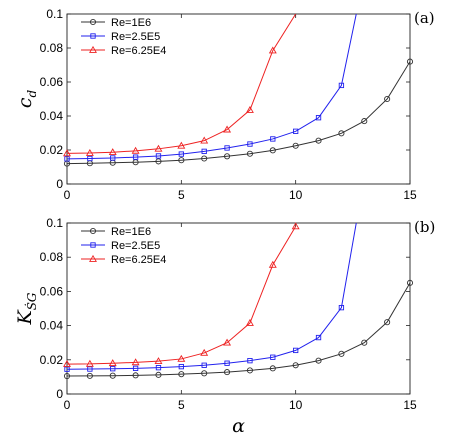 This screenshot has width=449, height=443. Describe the element at coordinates (32, 94) in the screenshot. I see `y-axis-label-subscript: d` at that location.